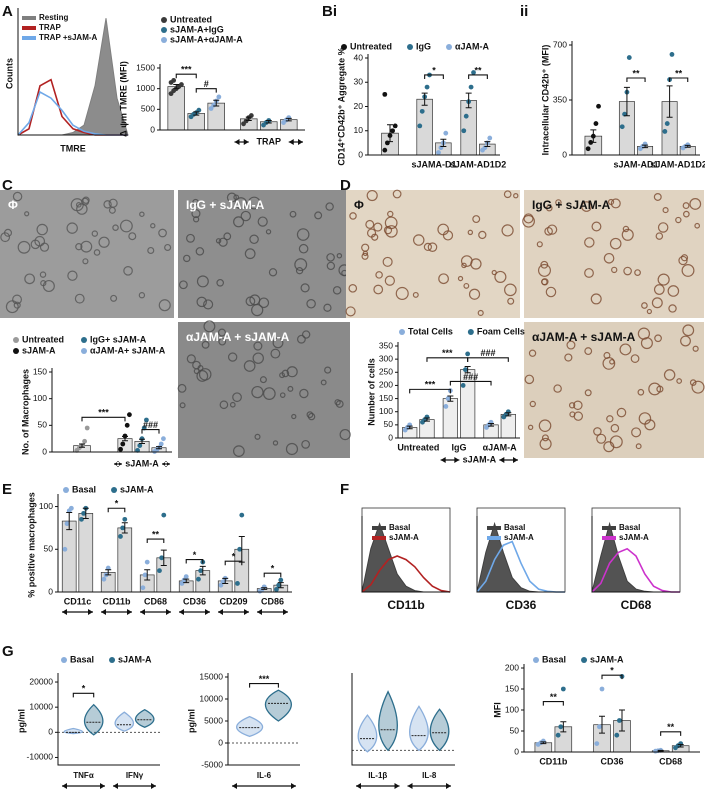 The image size is (705, 790). I want to click on x-tick-label: IL-1β, so click(377, 775).